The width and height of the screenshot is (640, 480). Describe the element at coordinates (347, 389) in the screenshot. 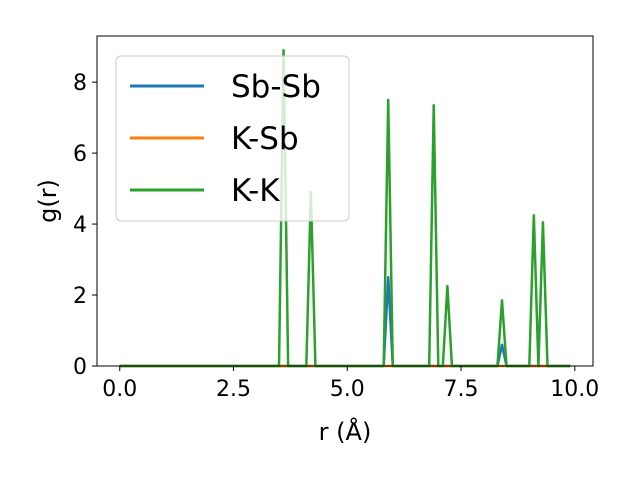

I see `x-tick-label: 5.0` at that location.